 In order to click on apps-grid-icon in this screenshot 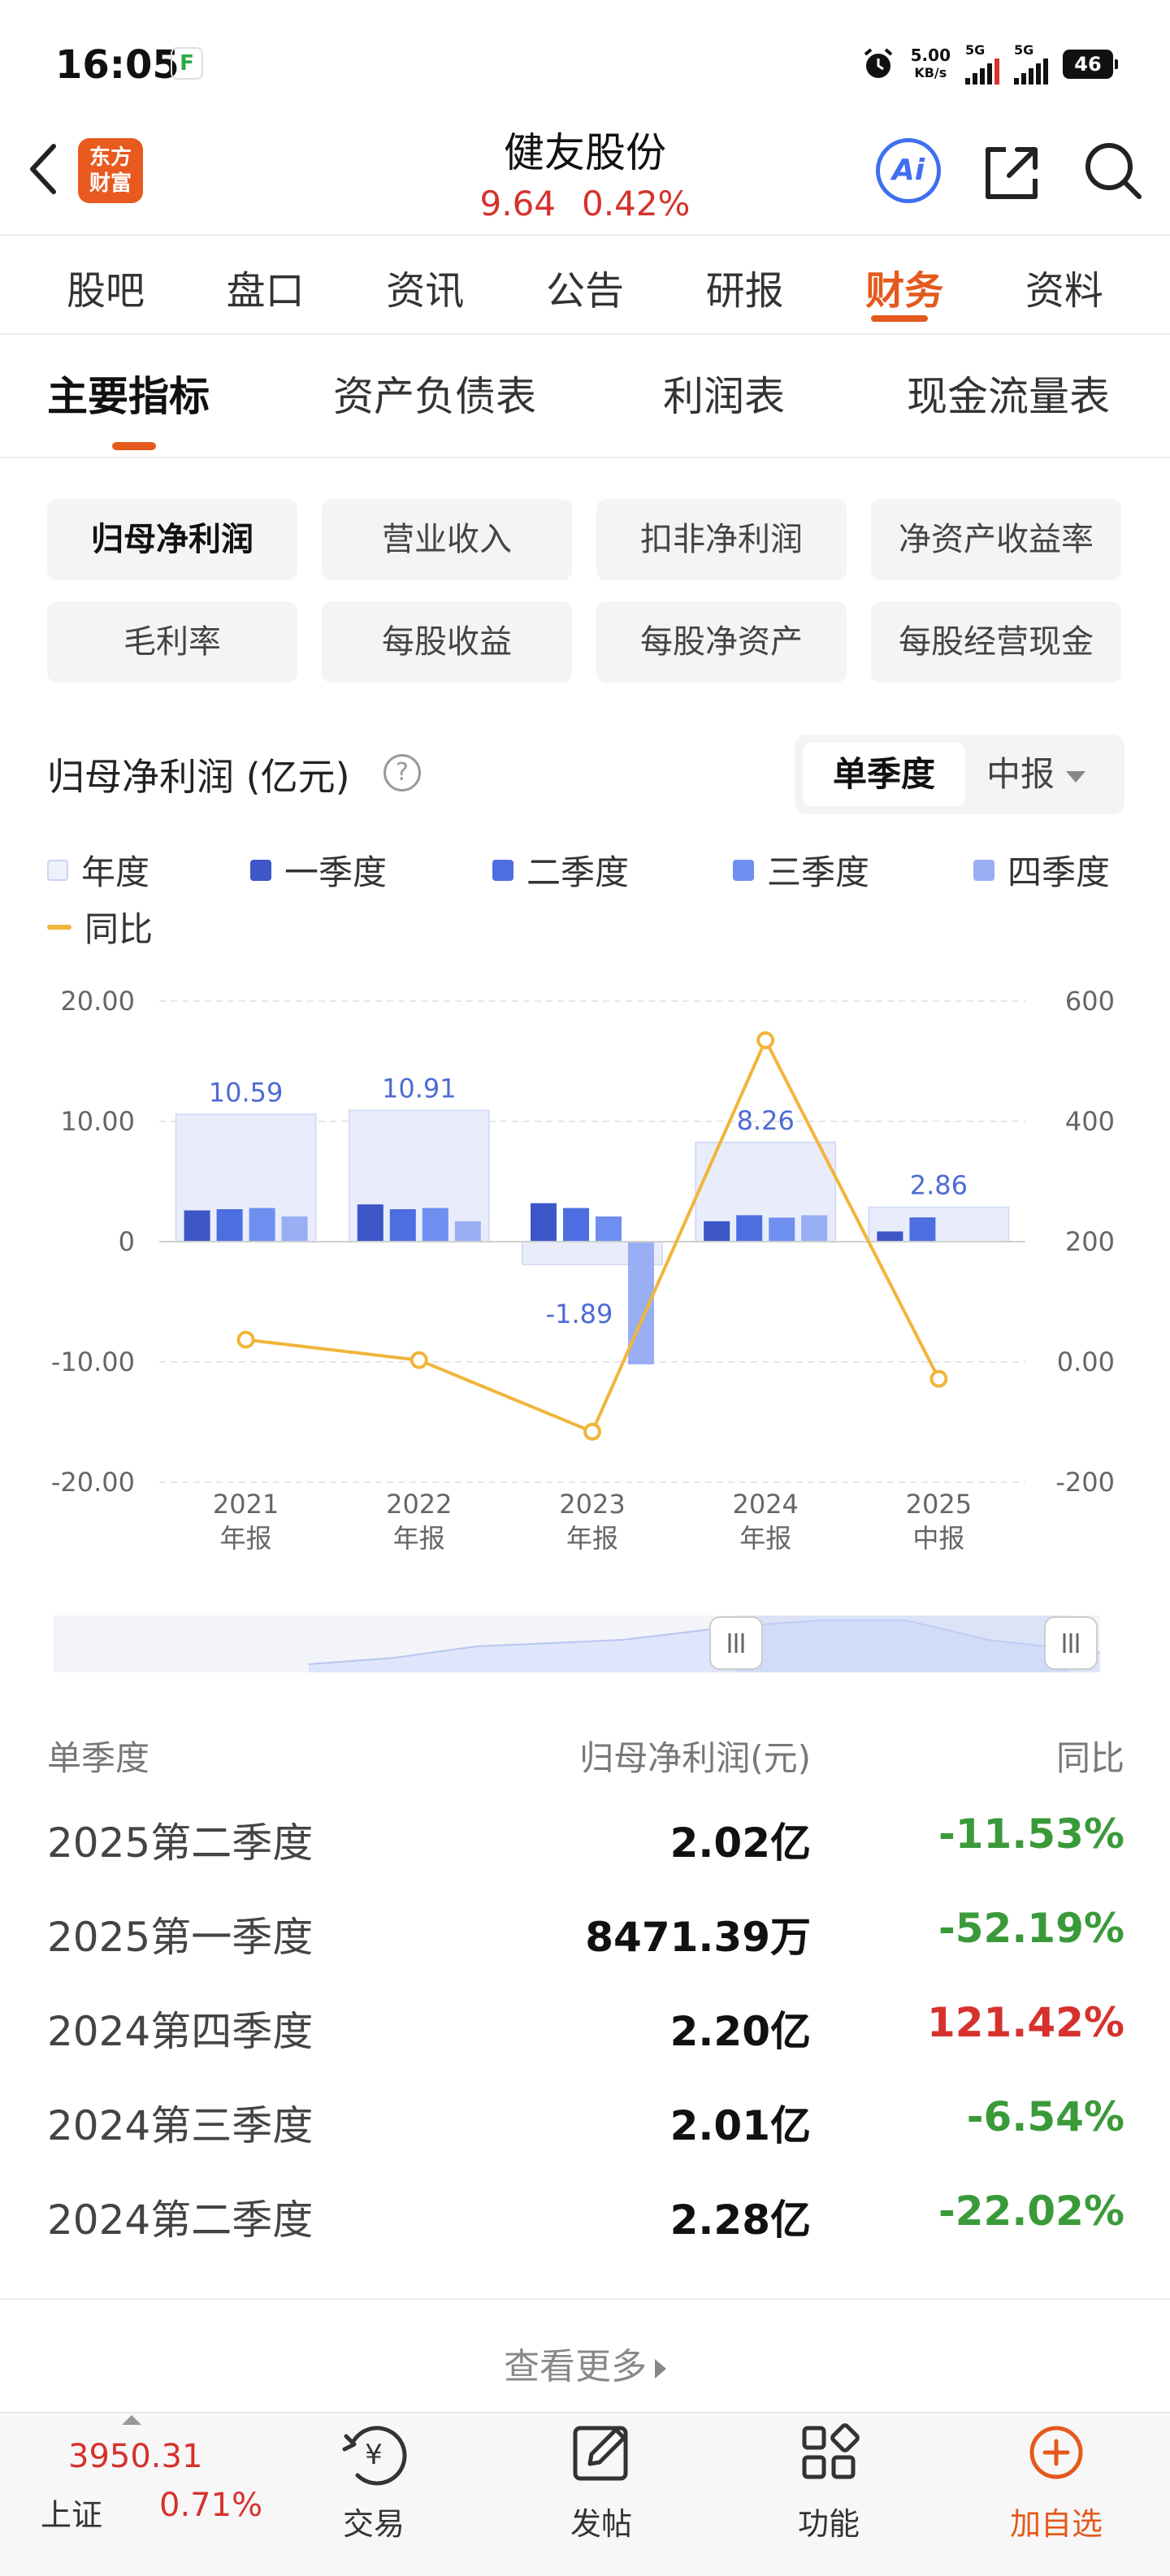, I will do `click(831, 2451)`.